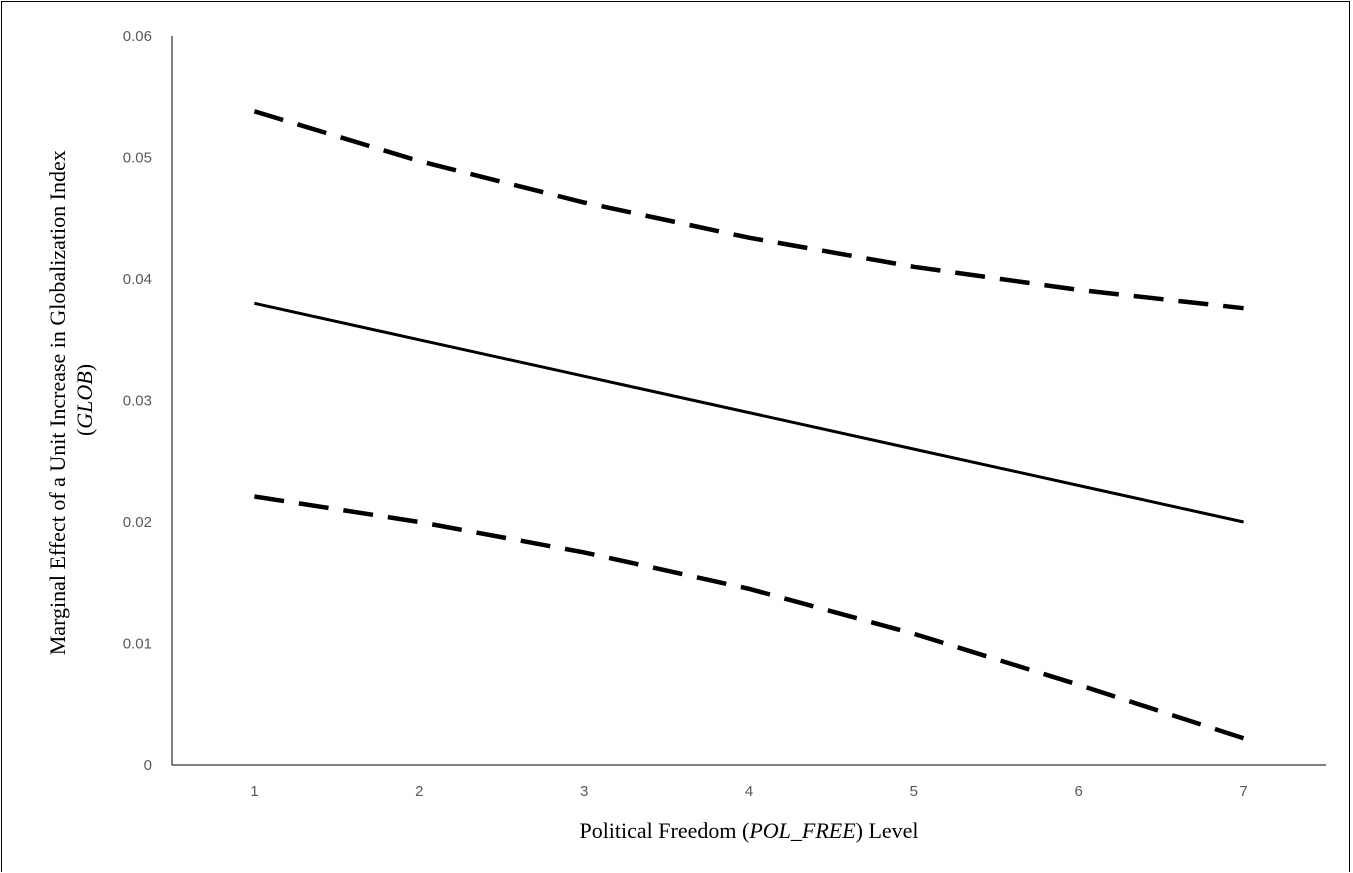 The width and height of the screenshot is (1353, 873). I want to click on x-tick-label: 7, so click(1243, 791).